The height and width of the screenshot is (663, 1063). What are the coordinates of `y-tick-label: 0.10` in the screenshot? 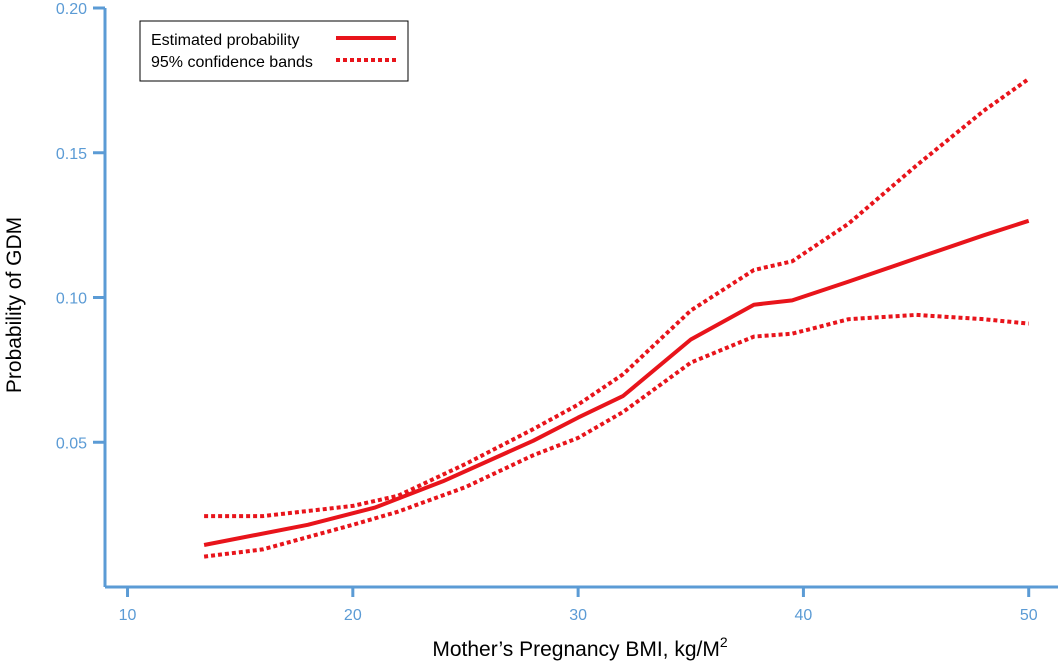 It's located at (71, 299).